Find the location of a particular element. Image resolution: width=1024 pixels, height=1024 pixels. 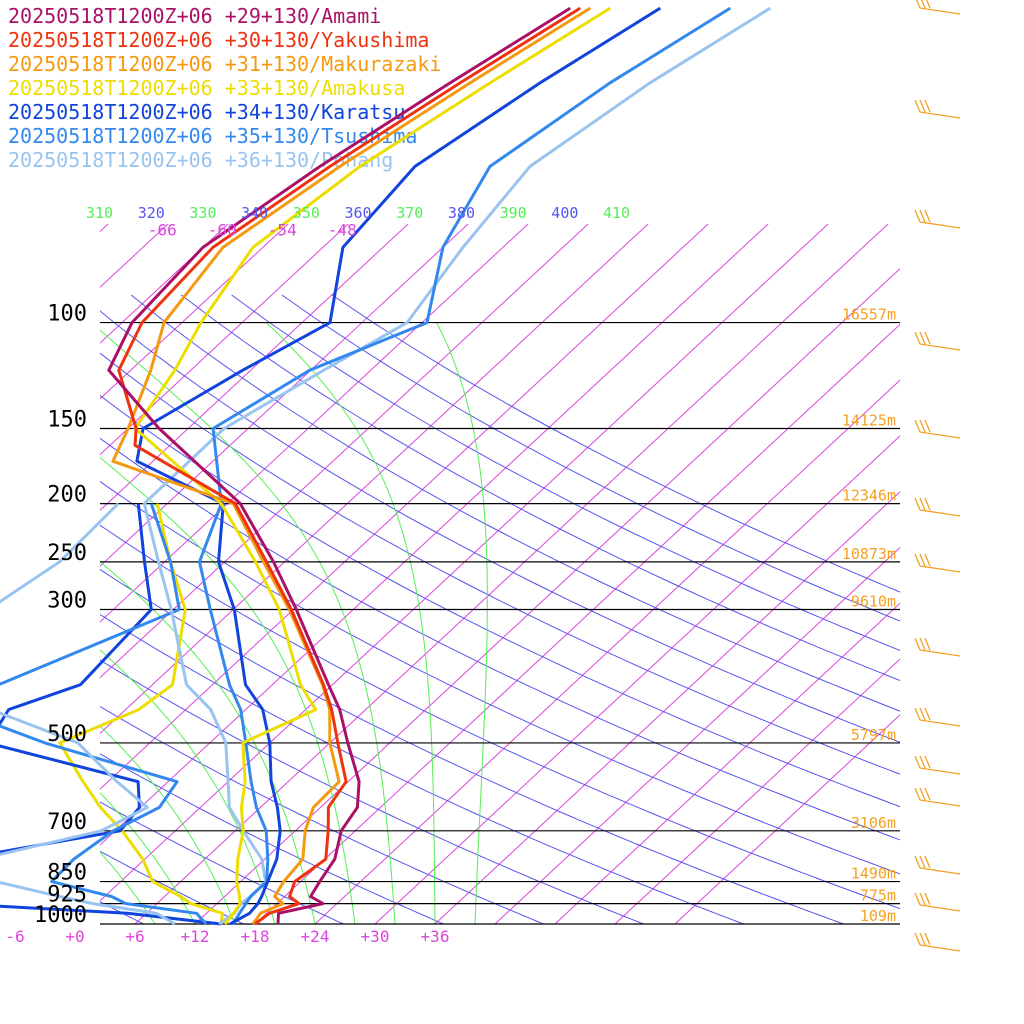

height-label: 9610m is located at coordinates (873, 602).